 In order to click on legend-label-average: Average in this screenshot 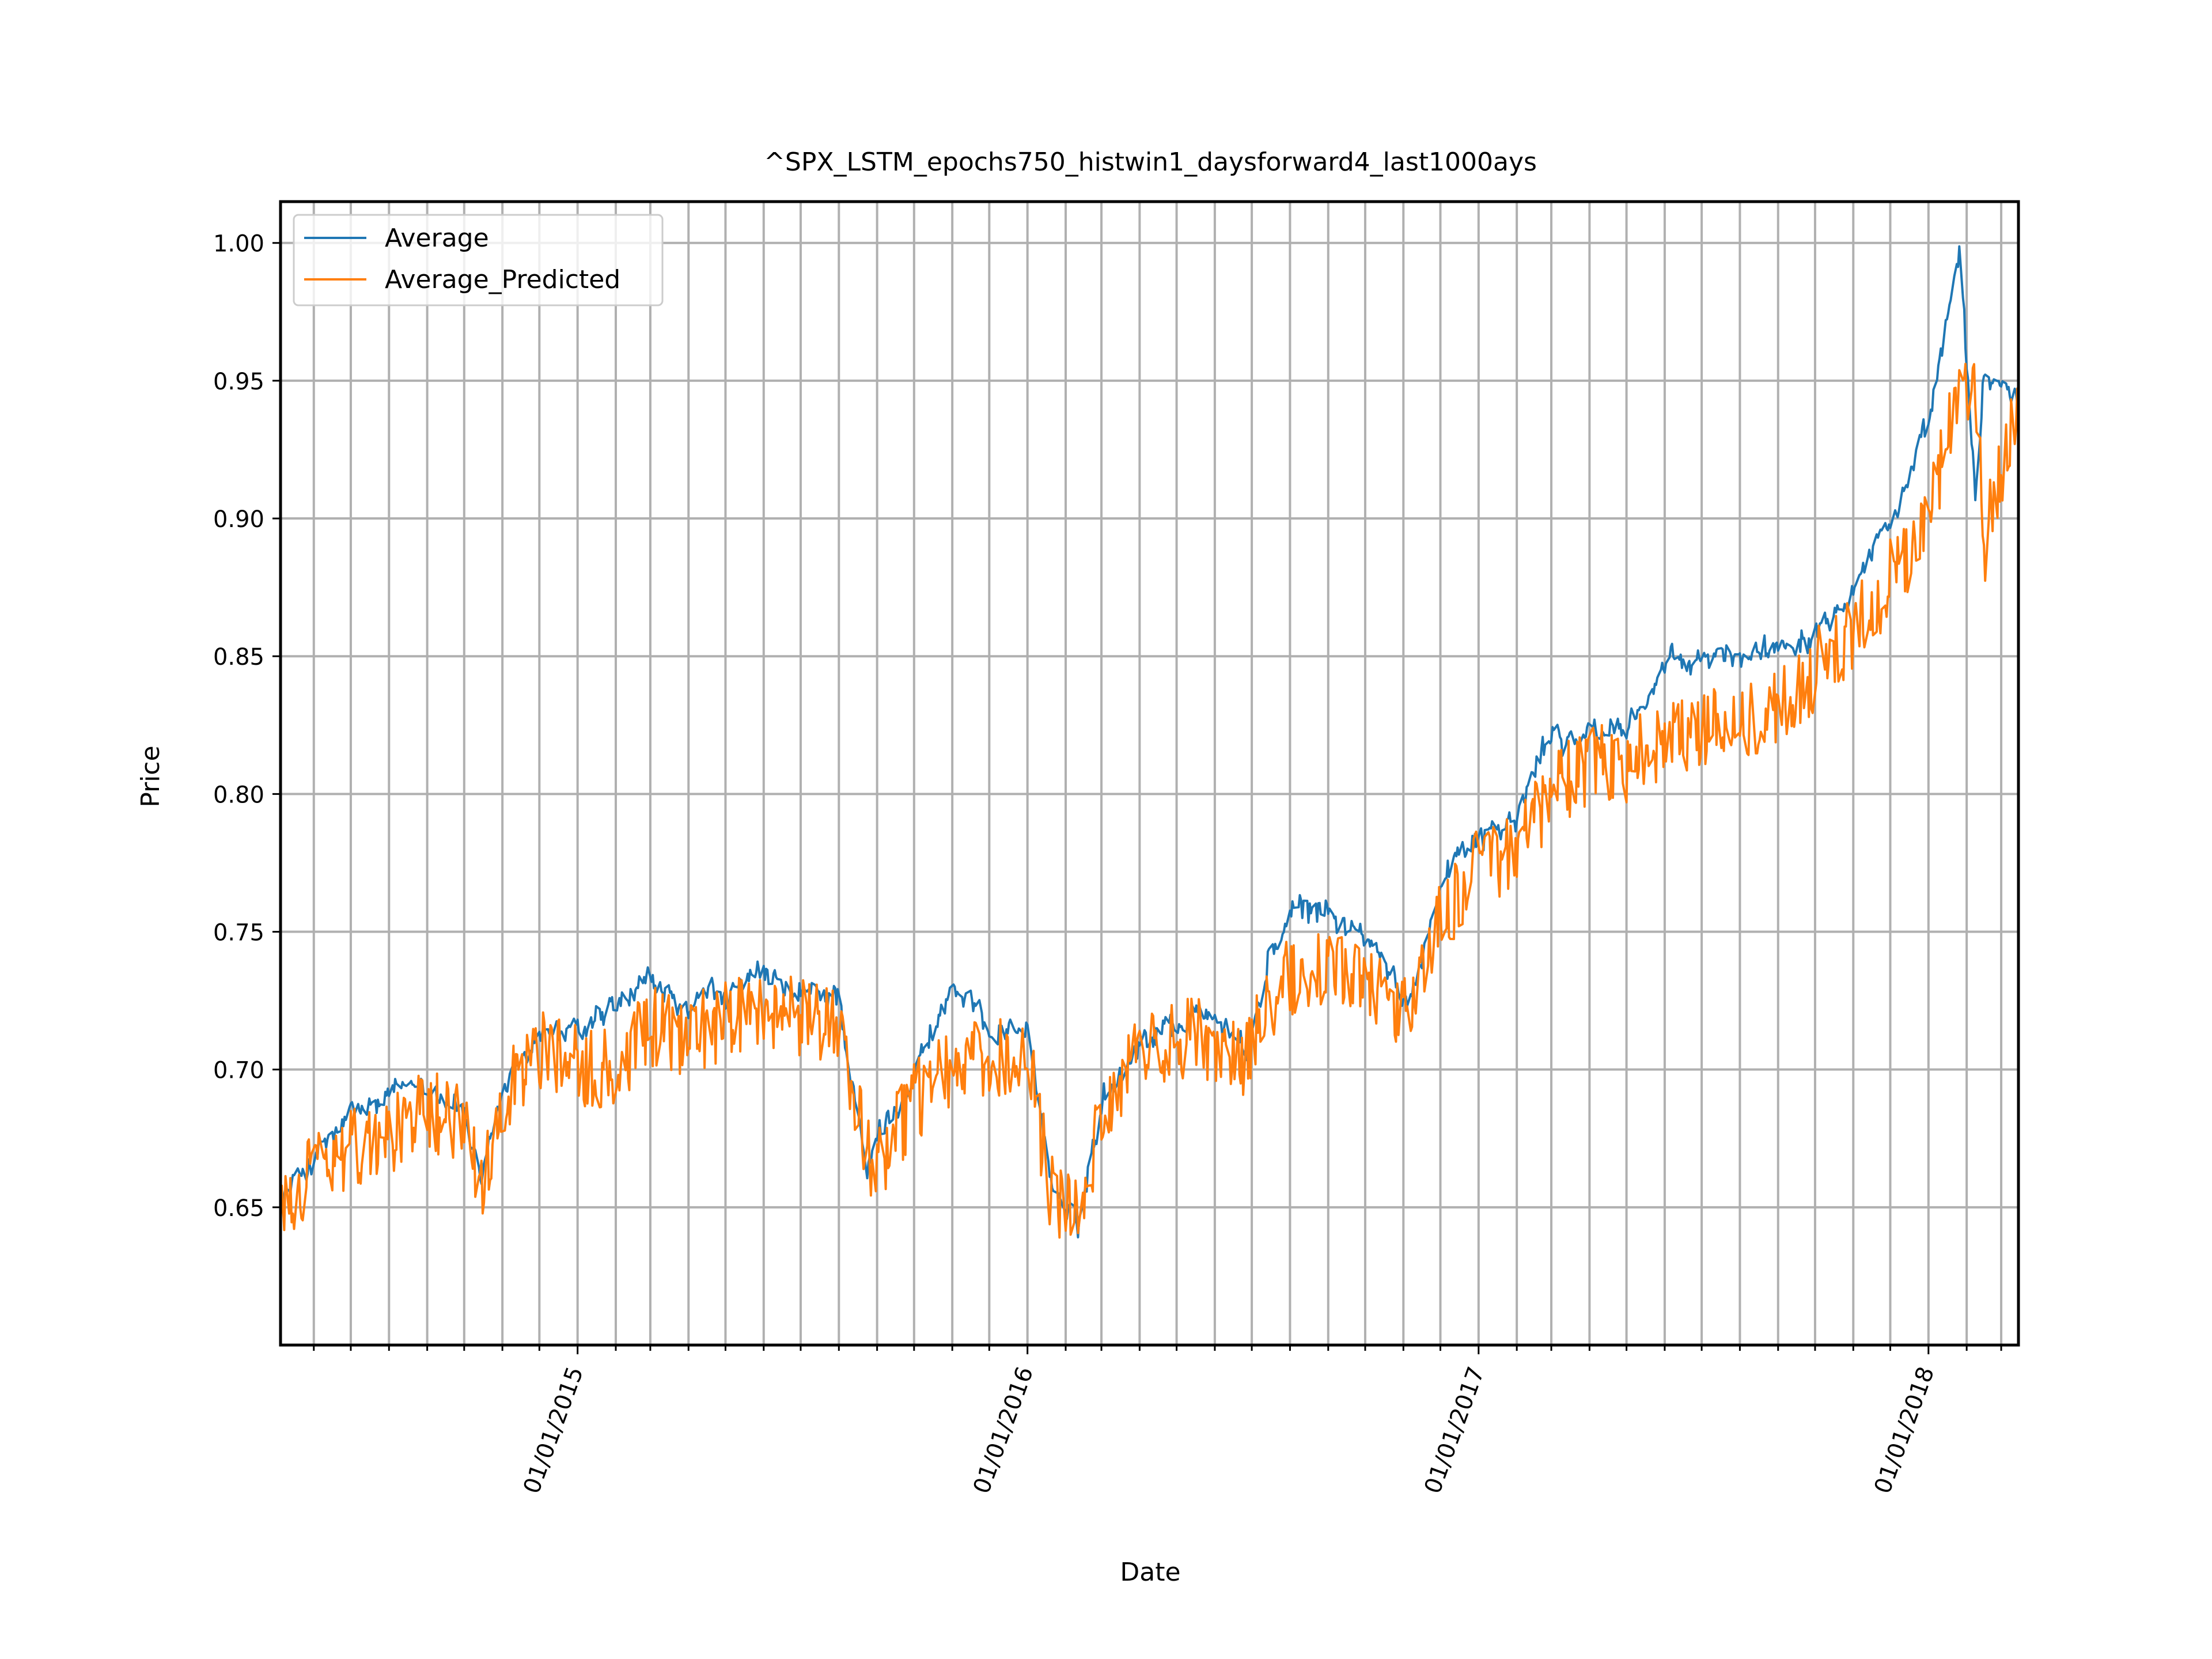, I will do `click(437, 238)`.